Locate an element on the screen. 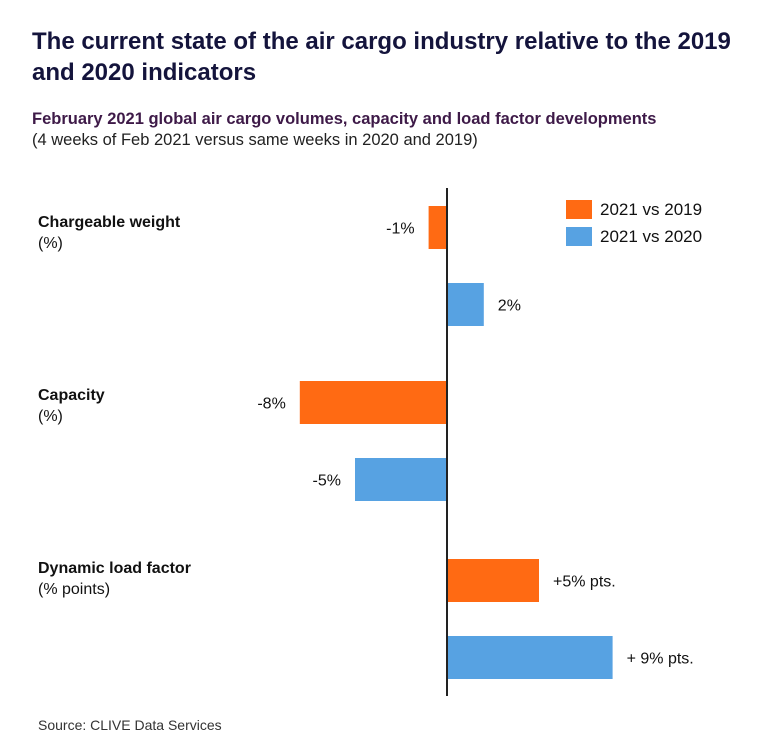 This screenshot has width=768, height=750. data-label: -8% is located at coordinates (271, 404).